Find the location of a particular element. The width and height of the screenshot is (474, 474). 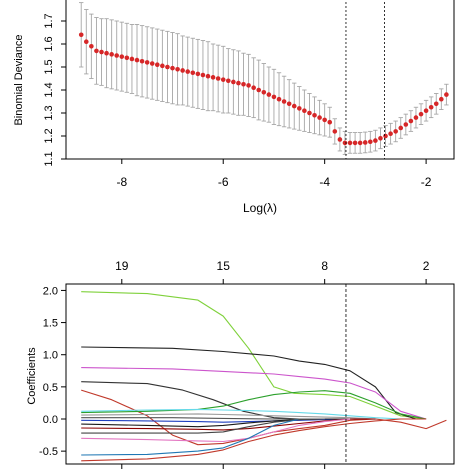

top-tick-label: 15 is located at coordinates (224, 266).